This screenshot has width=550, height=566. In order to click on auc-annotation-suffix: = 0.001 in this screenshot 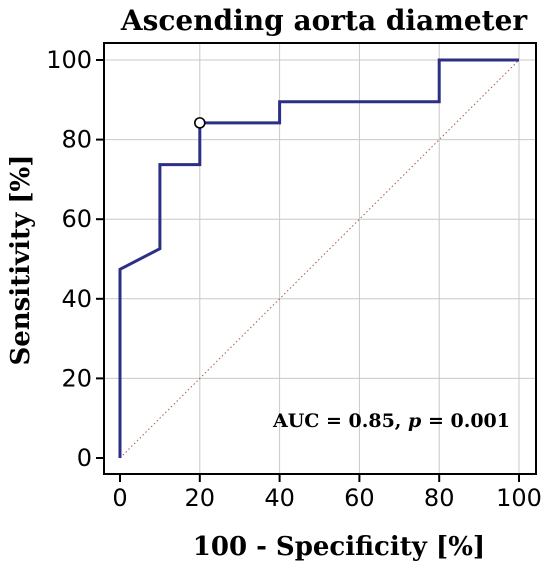, I will do `click(465, 421)`.